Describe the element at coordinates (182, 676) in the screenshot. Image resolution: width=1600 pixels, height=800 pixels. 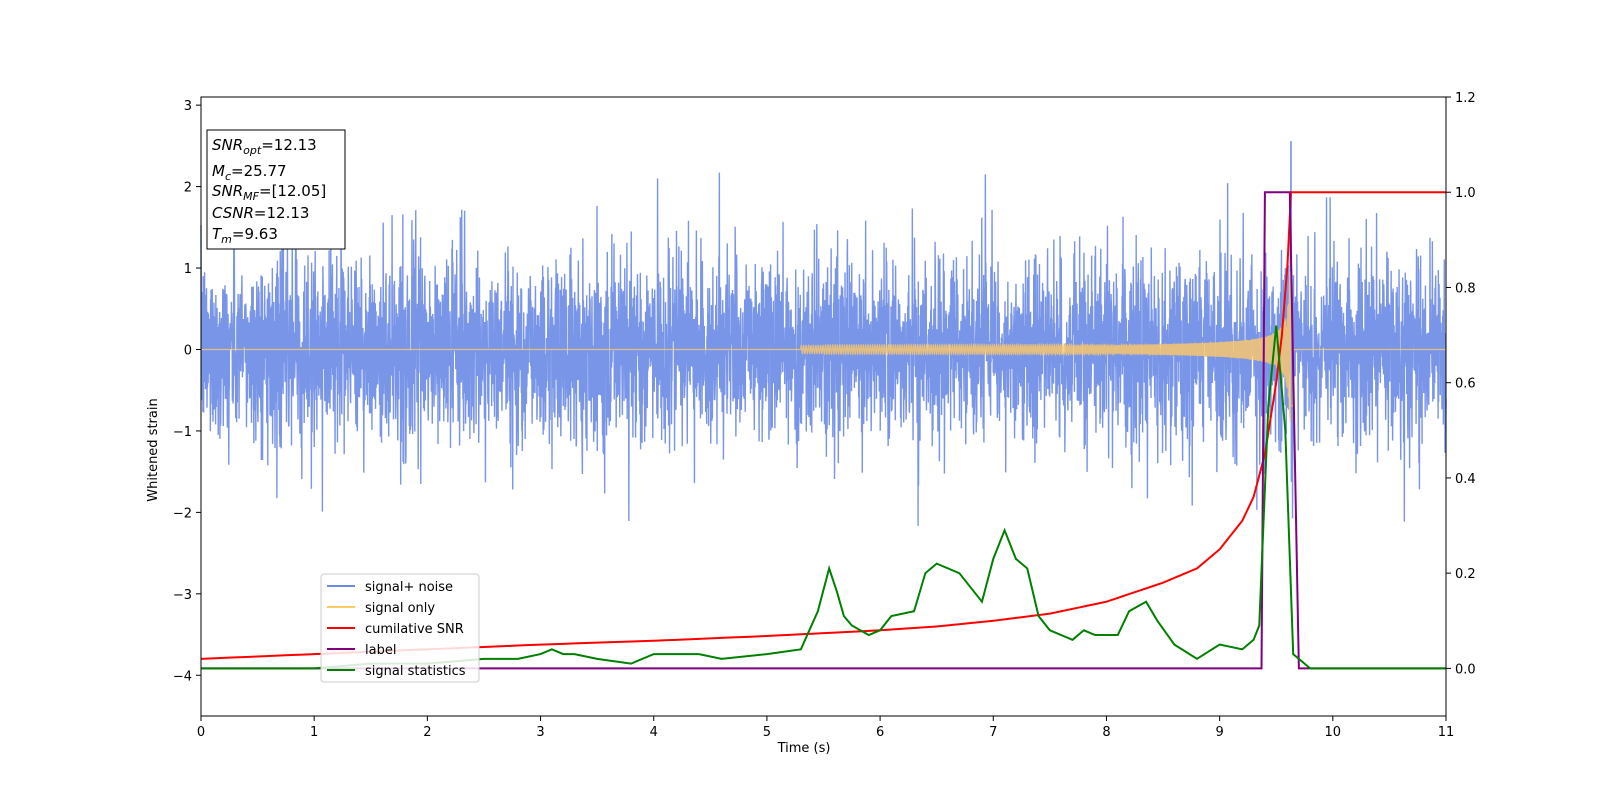
I see `y-tick-label: −4` at that location.